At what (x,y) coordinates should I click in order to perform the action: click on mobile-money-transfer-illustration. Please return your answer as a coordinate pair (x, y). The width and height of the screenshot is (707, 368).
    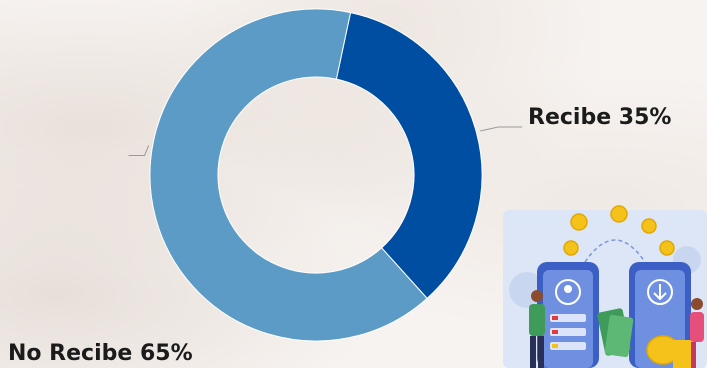
    Looking at the image, I should click on (605, 286).